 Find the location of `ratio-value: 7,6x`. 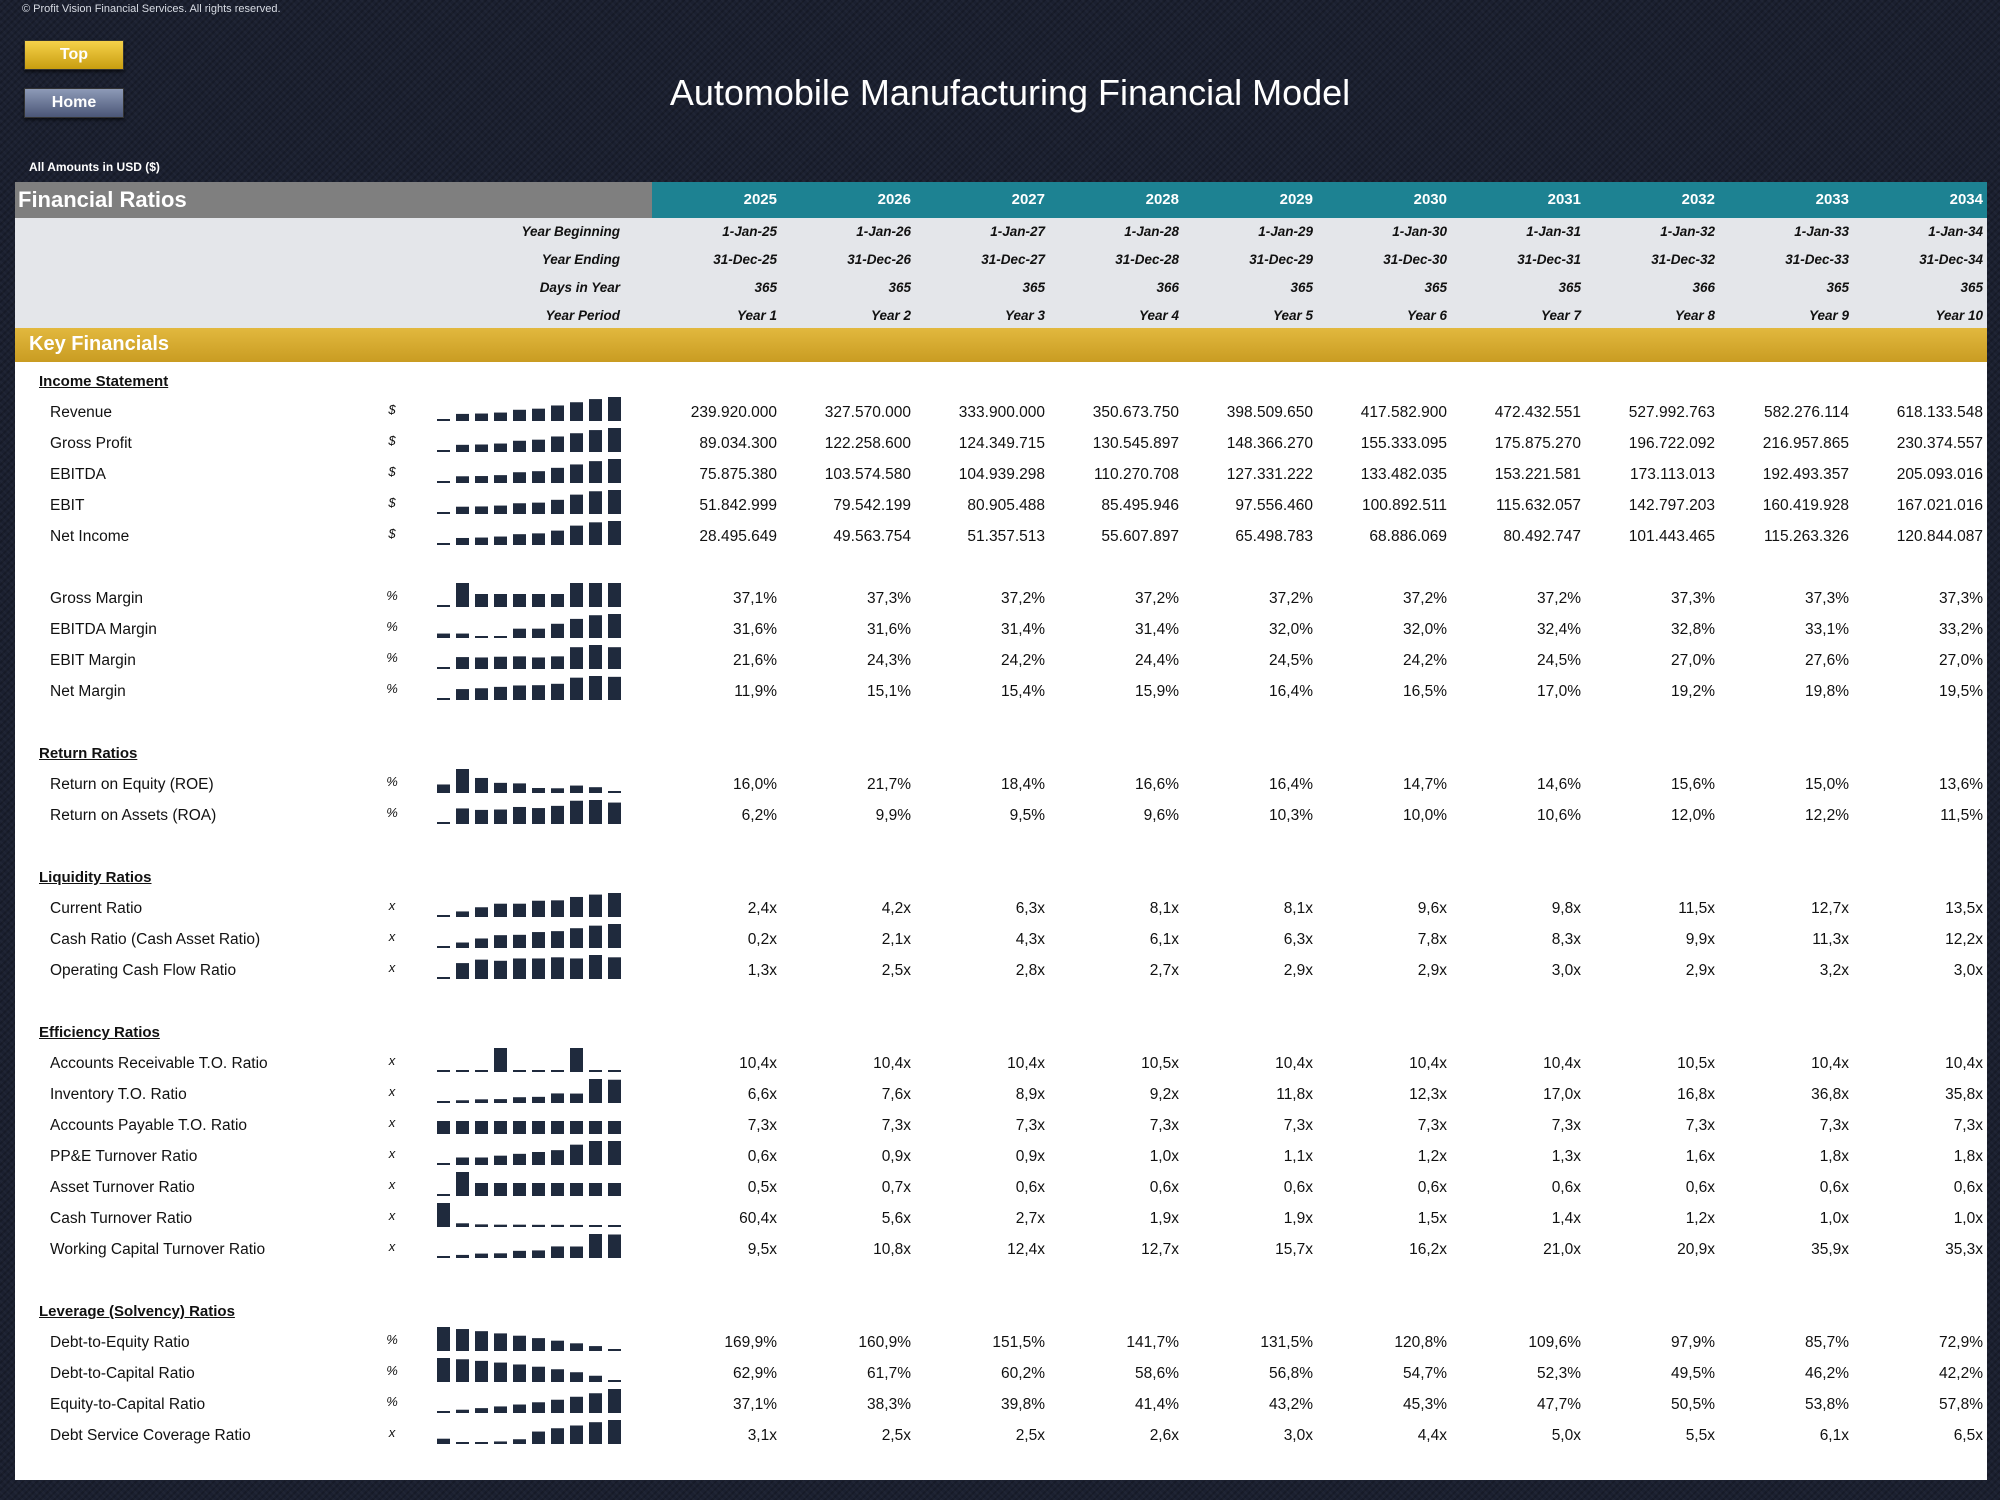

ratio-value: 7,6x is located at coordinates (896, 1094).